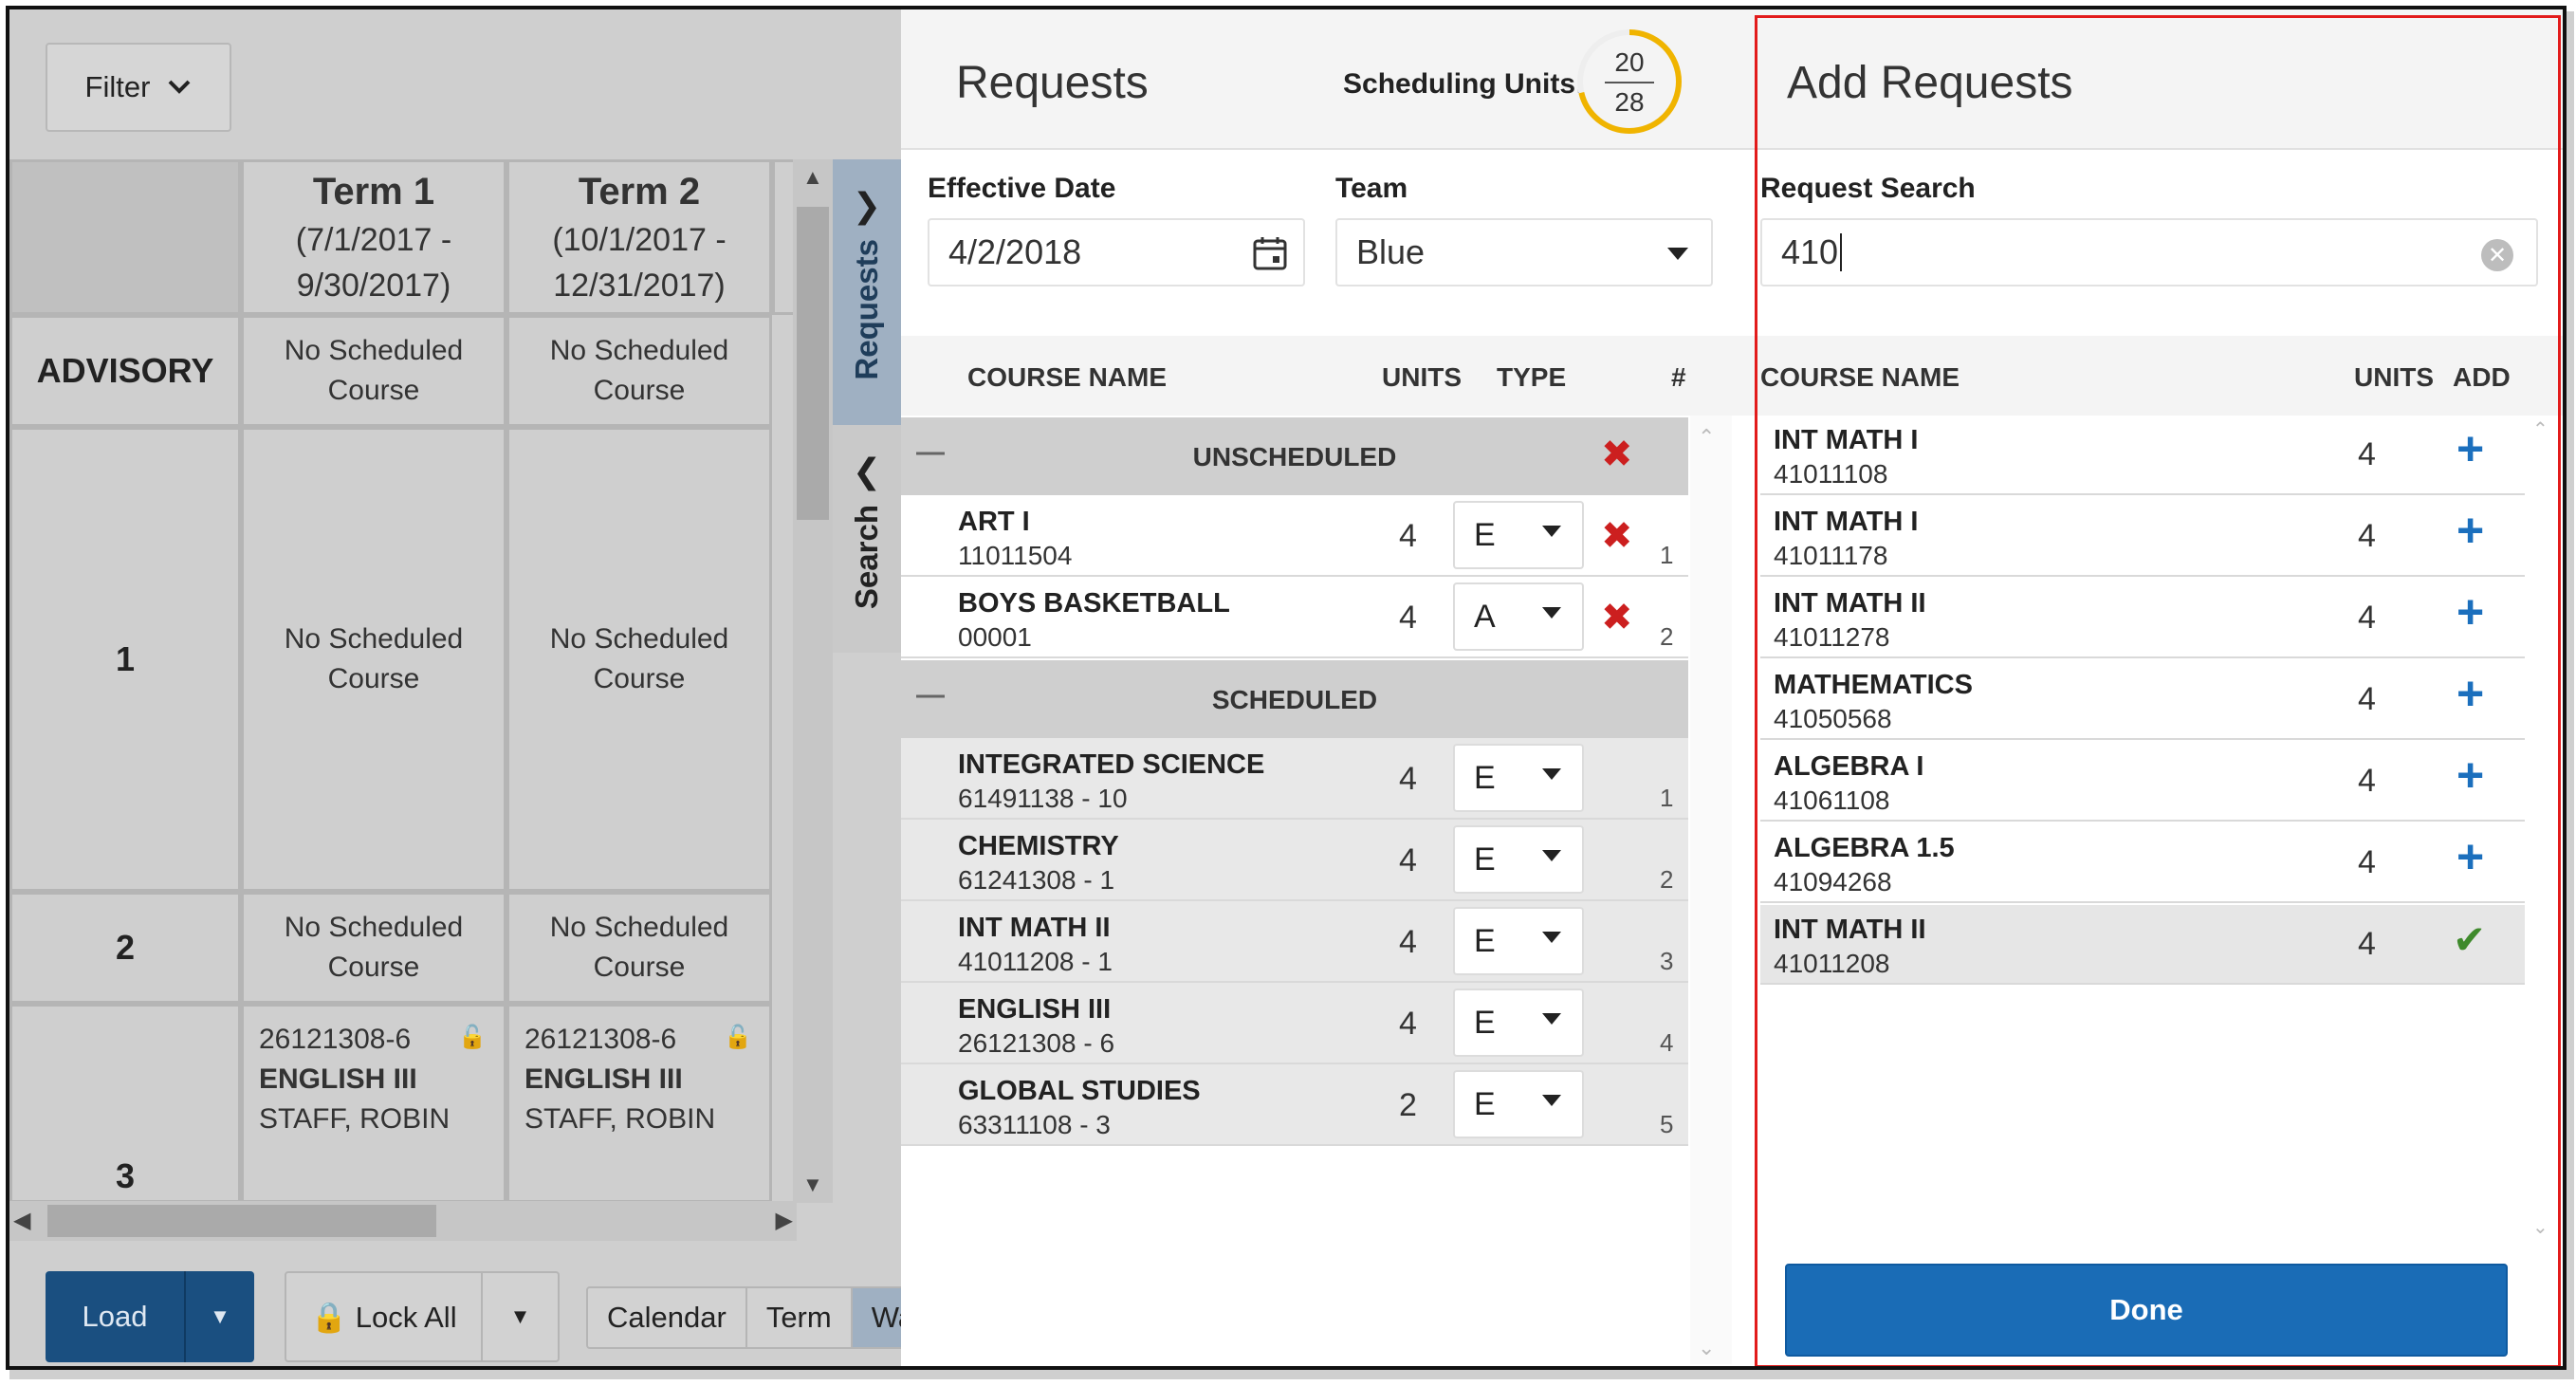  I want to click on filter-button: Filter, so click(138, 88).